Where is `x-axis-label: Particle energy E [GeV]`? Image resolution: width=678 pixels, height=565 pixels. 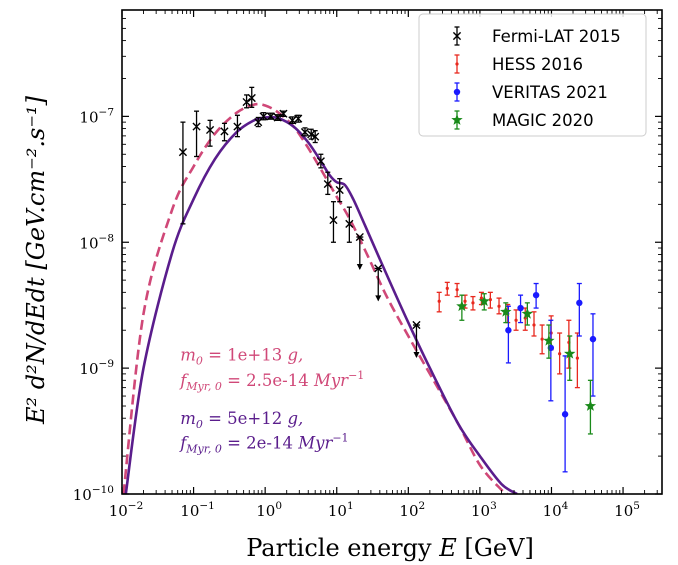
x-axis-label: Particle energy E [GeV] is located at coordinates (390, 548).